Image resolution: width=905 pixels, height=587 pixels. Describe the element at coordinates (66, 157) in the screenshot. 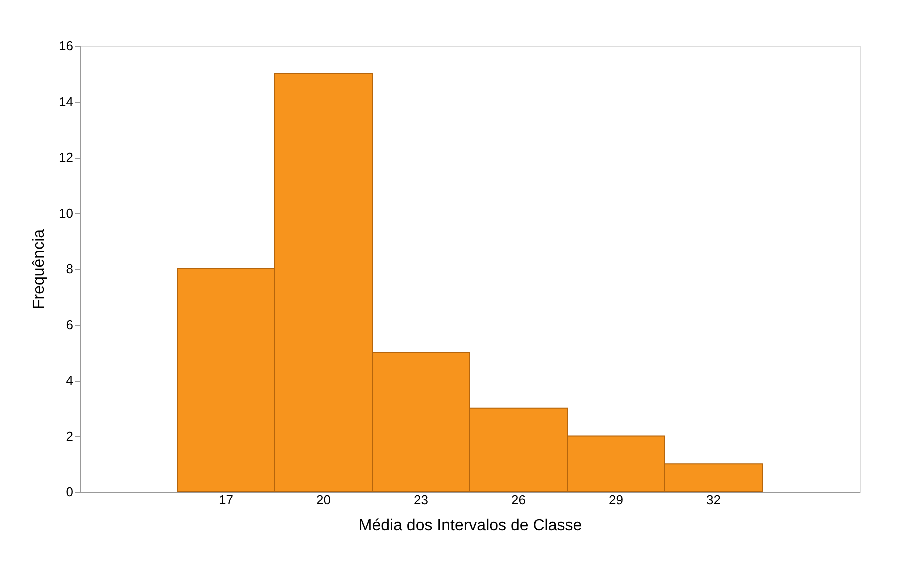

I see `y-tick-label: 12` at that location.